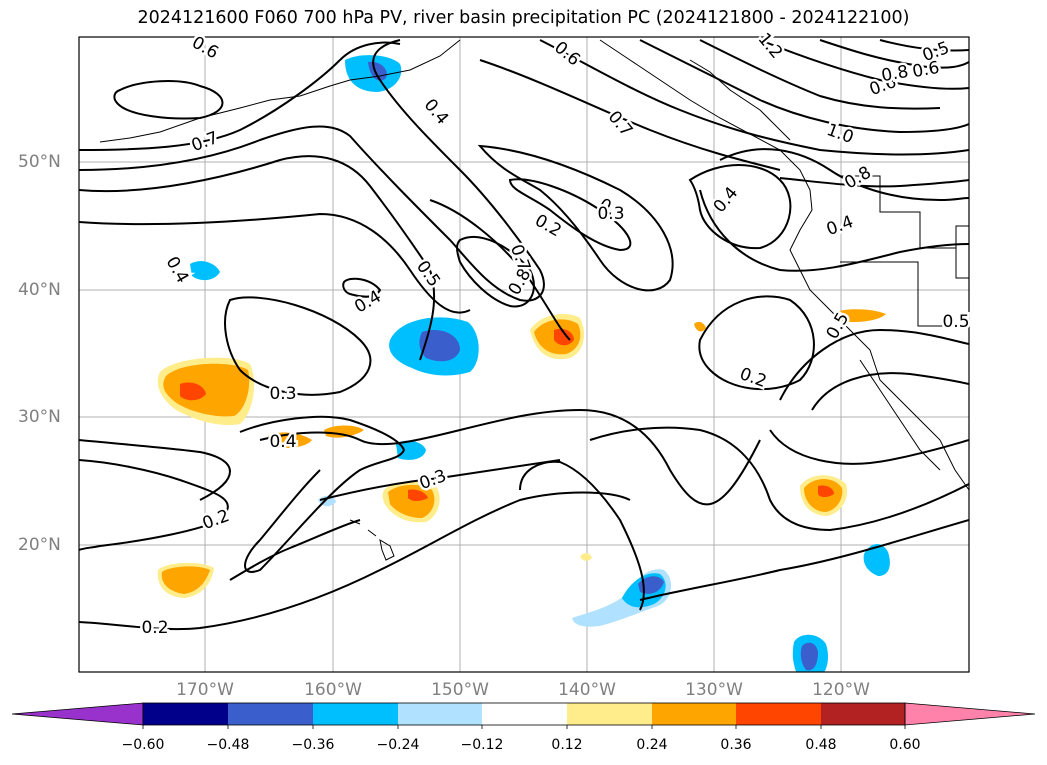 Image resolution: width=1047 pixels, height=765 pixels. Describe the element at coordinates (398, 745) in the screenshot. I see `colorbar-tick-label: −0.24` at that location.